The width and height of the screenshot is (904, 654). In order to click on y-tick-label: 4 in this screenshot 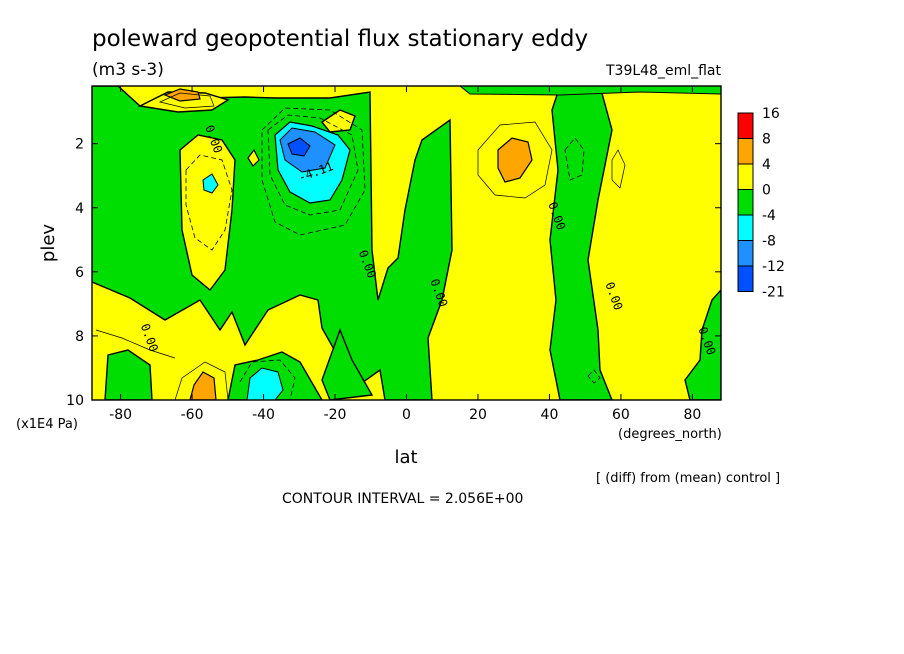, I will do `click(79, 209)`.